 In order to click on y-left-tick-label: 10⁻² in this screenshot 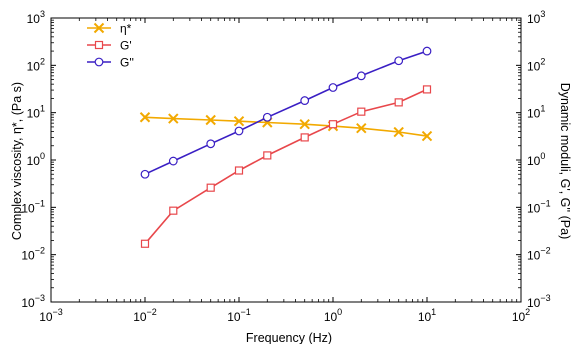, I will do `click(33, 254)`.